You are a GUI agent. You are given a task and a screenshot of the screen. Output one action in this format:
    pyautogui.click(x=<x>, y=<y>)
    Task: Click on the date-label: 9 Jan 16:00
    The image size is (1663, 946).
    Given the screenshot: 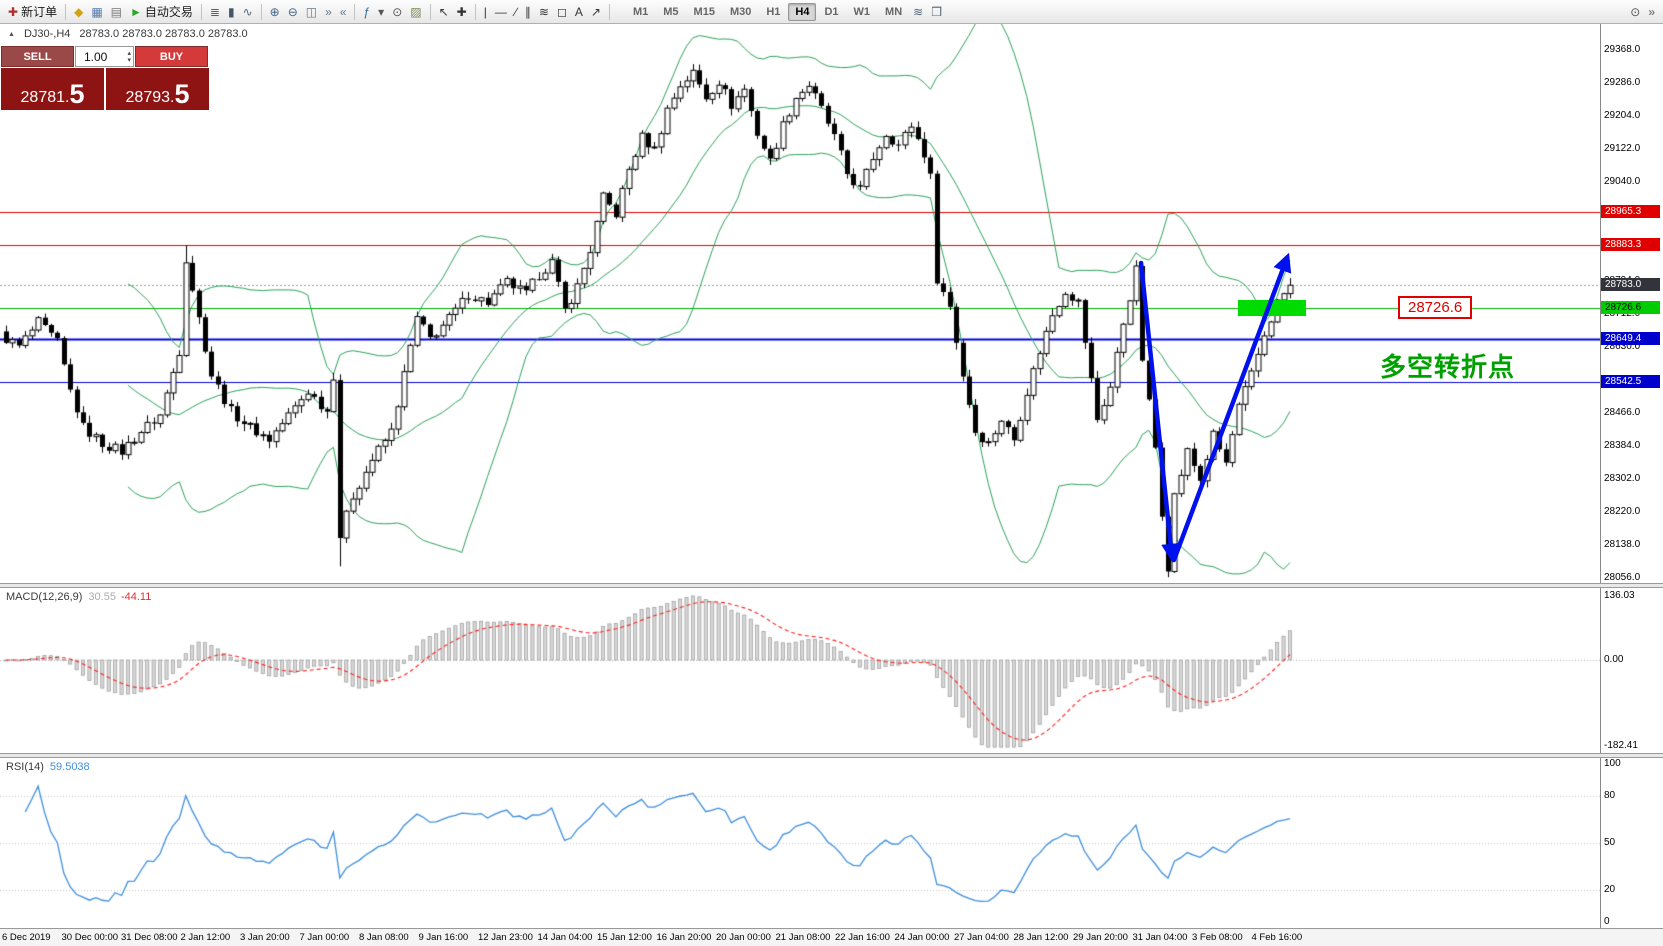 What is the action you would take?
    pyautogui.click(x=443, y=937)
    